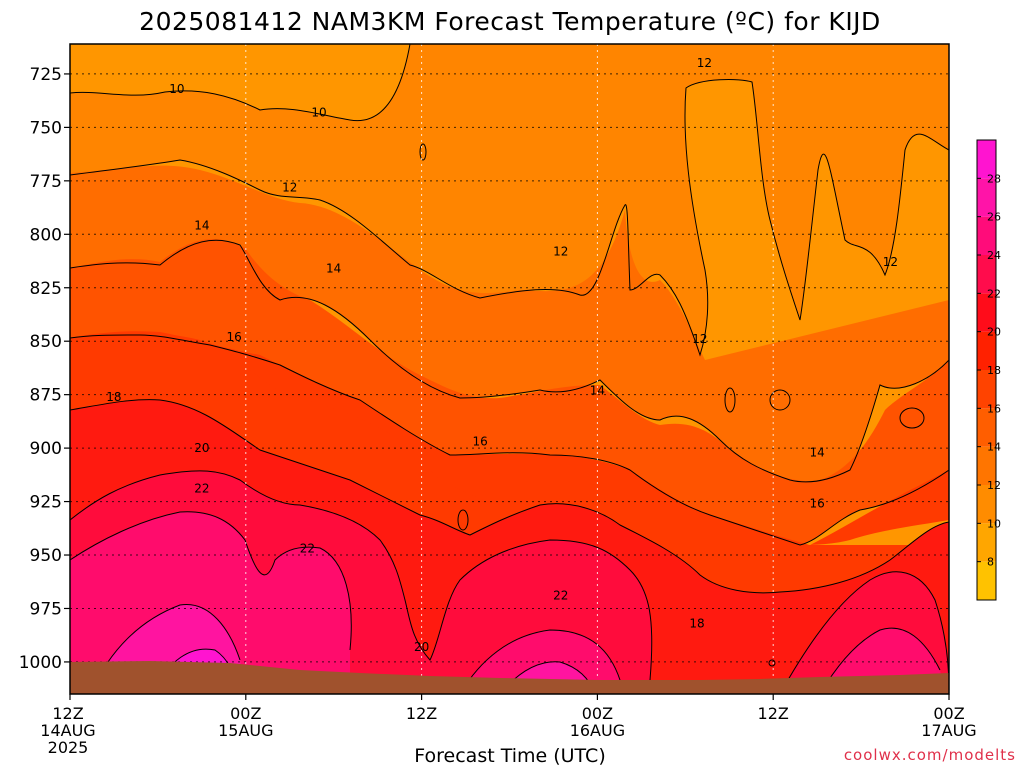 This screenshot has width=1024, height=768. I want to click on contour-20b, so click(864, 632).